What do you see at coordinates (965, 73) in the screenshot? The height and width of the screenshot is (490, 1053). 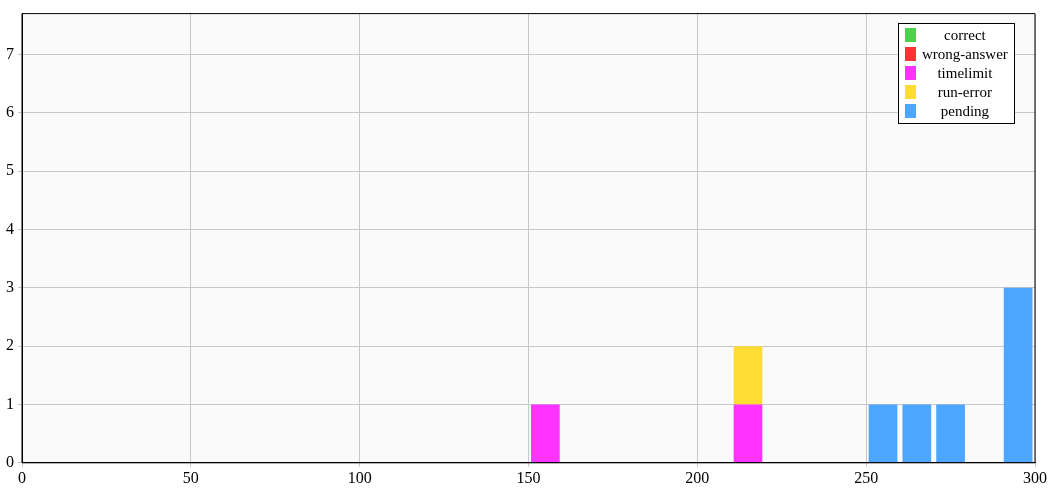 I see `legend-label: timelimit` at bounding box center [965, 73].